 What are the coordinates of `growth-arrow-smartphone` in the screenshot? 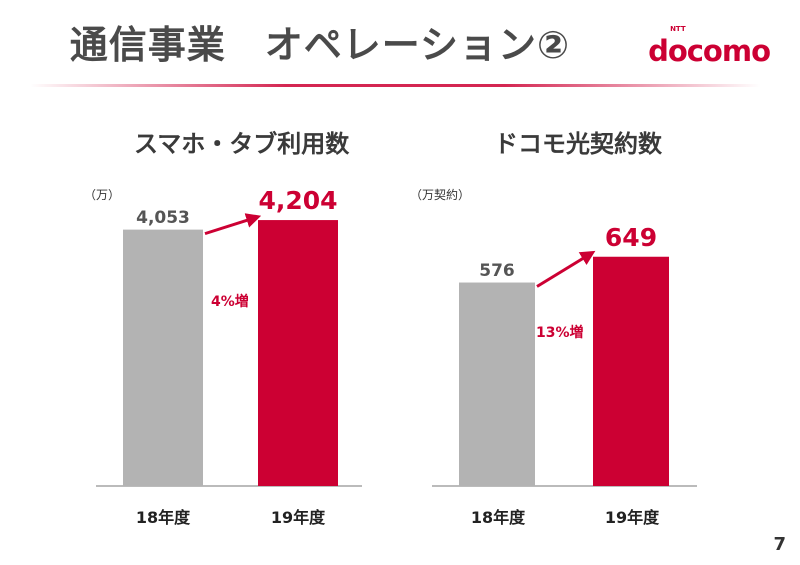 It's located at (233, 224).